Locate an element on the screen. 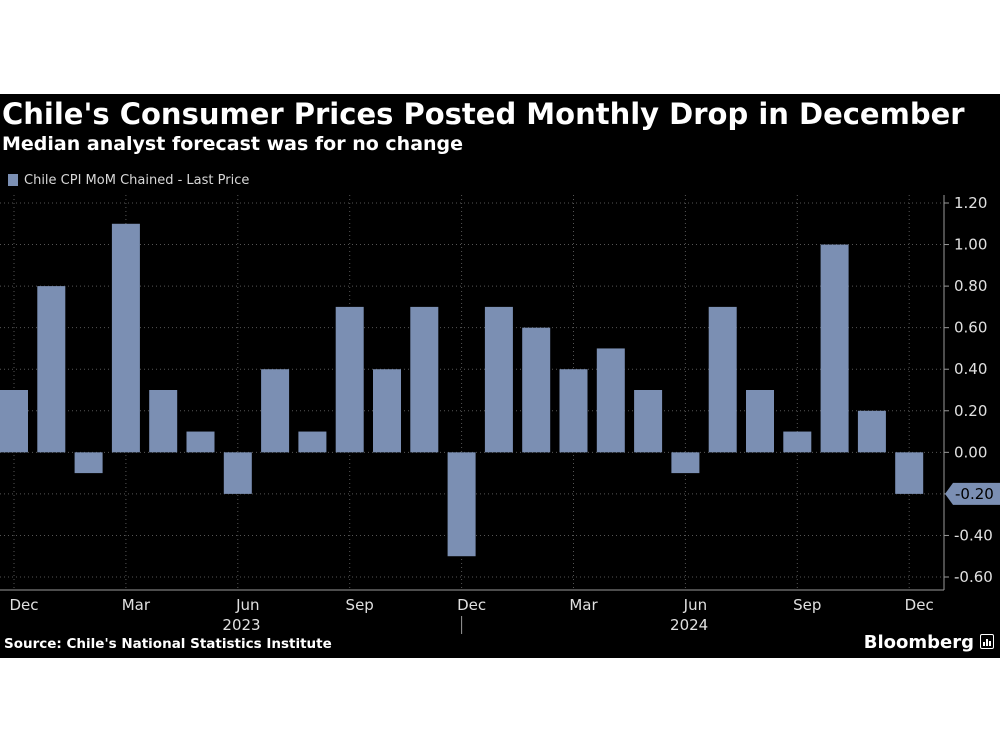 The width and height of the screenshot is (1000, 750). y-tick-label: -0.60 is located at coordinates (973, 577).